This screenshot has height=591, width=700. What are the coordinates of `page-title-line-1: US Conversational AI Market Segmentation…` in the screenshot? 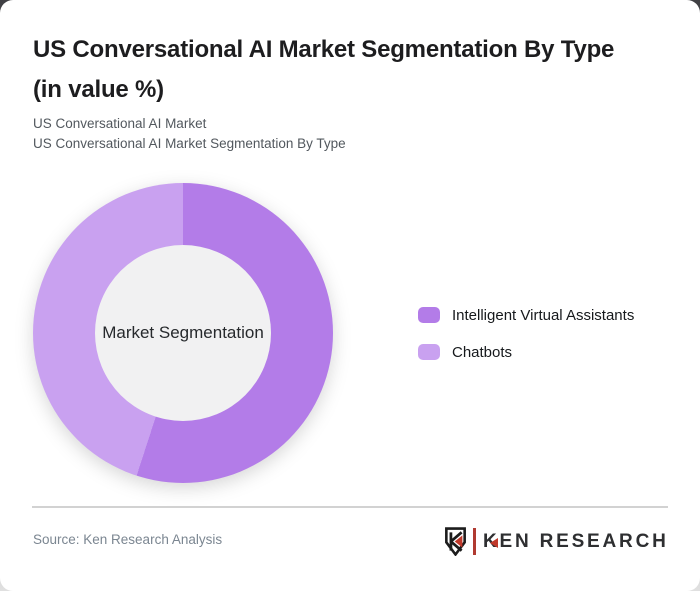 It's located at (324, 49).